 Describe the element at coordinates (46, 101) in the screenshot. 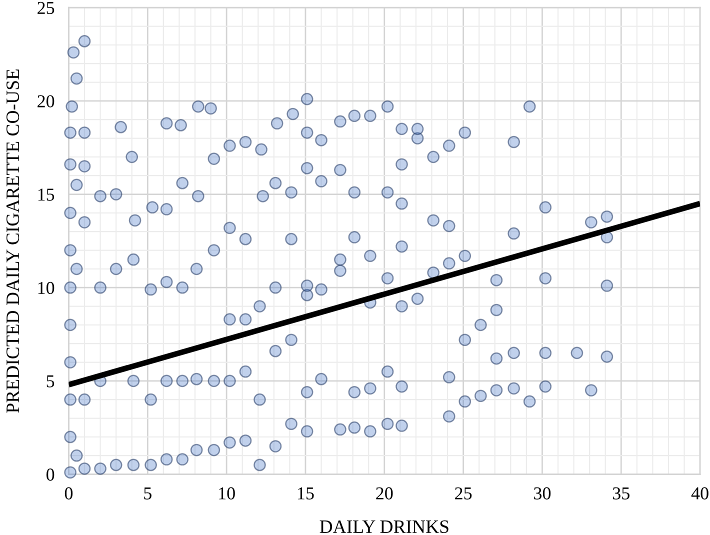

I see `y-tick-label: 20` at that location.